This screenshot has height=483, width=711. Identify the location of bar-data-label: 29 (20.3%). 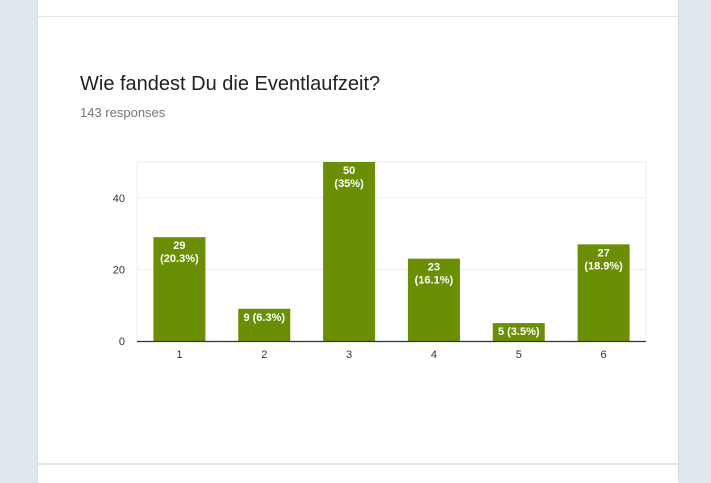
(179, 252).